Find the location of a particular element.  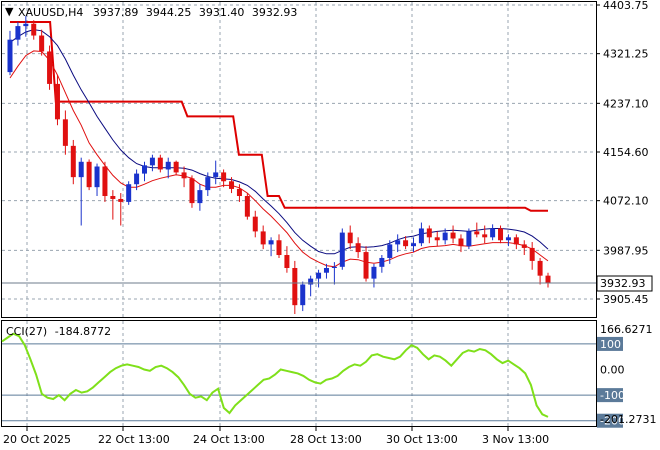

ohlc-close: 3932.93 is located at coordinates (275, 12).